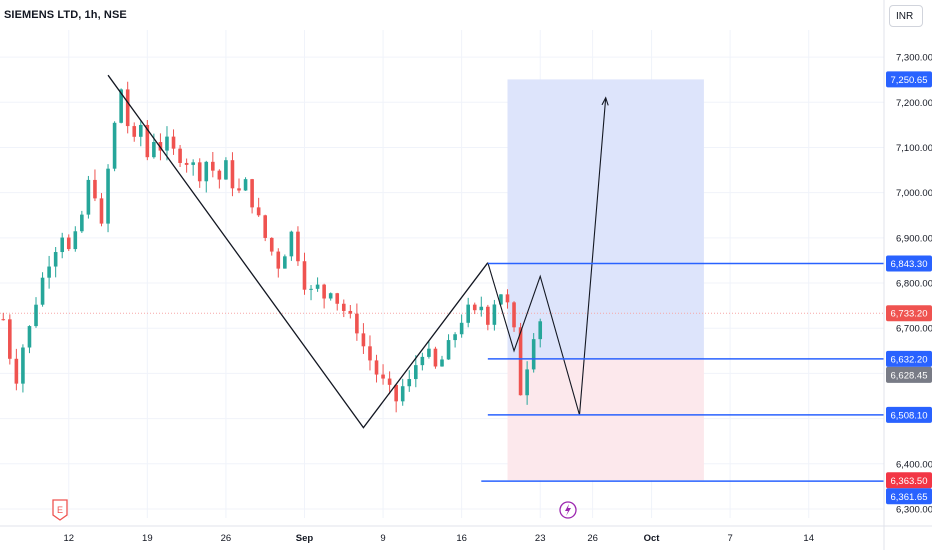 The height and width of the screenshot is (550, 932). Describe the element at coordinates (906, 16) in the screenshot. I see `currency-button: INR` at that location.